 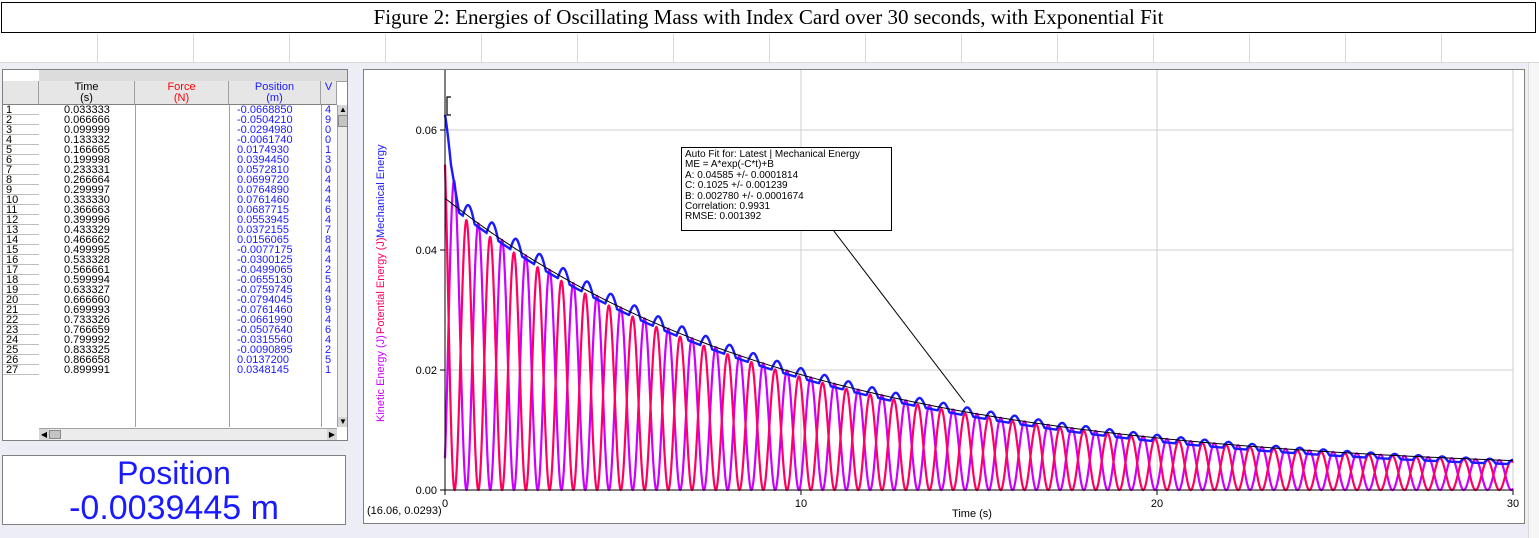 I want to click on cell-velocity: 8, so click(x=328, y=240).